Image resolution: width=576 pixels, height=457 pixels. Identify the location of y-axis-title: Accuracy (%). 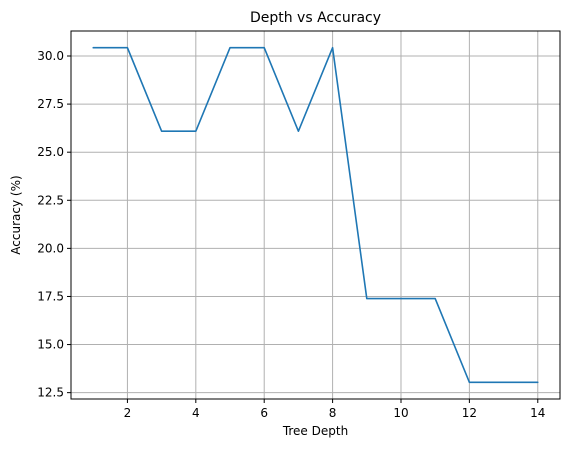
(16, 214).